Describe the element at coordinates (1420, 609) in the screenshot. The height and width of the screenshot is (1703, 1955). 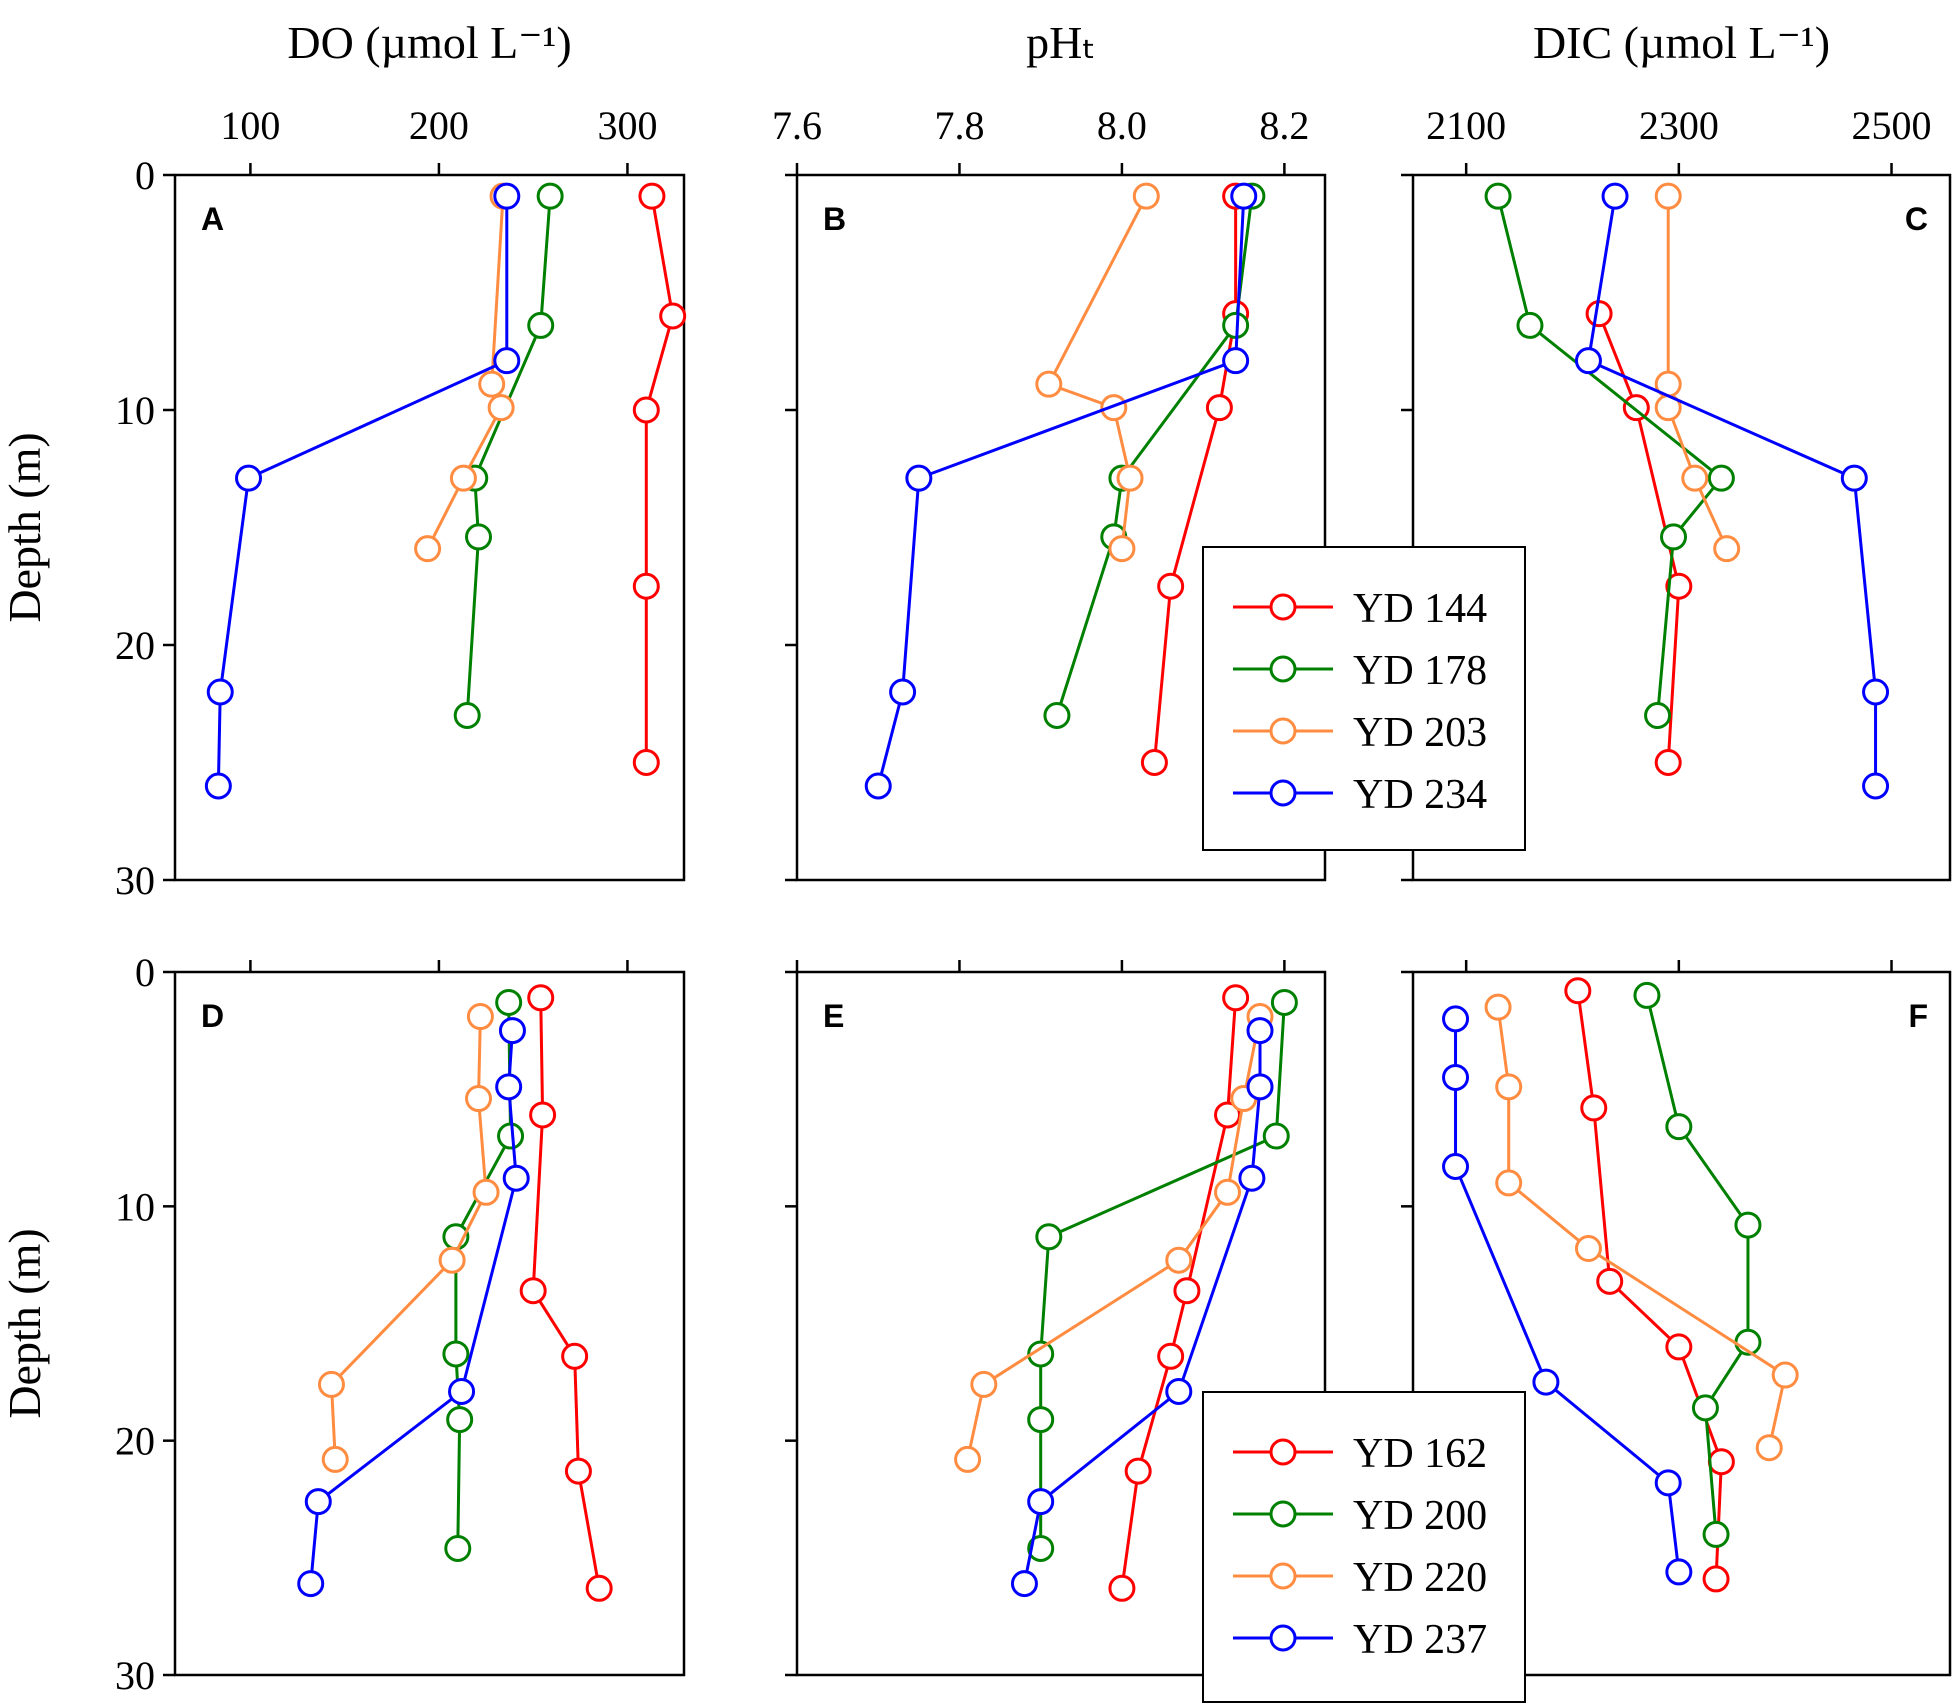
I see `legend-label: YD 144` at that location.